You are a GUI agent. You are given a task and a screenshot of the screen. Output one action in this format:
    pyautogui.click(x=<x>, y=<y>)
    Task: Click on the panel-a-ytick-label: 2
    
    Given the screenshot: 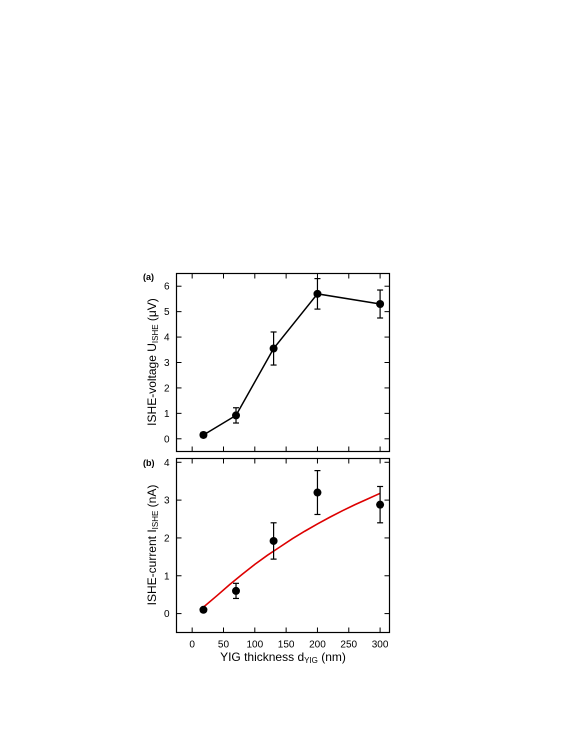 What is the action you would take?
    pyautogui.click(x=167, y=388)
    